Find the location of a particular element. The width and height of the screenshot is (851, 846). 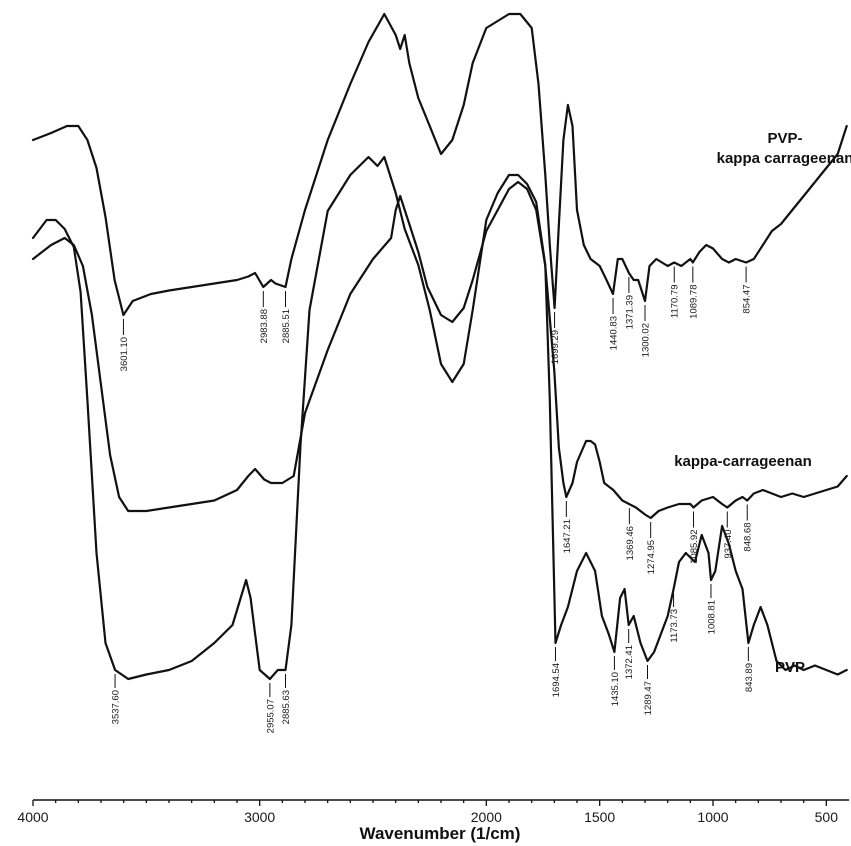

series-label-0-0: PVP- is located at coordinates (784, 138).